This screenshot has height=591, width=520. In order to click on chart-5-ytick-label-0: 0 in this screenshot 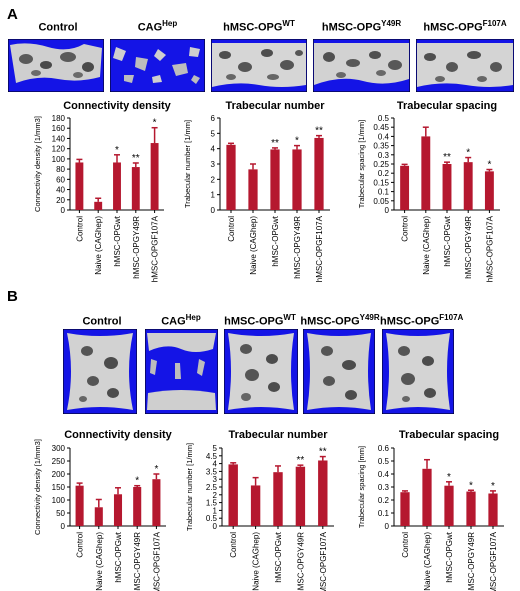, I will do `click(387, 526)`.